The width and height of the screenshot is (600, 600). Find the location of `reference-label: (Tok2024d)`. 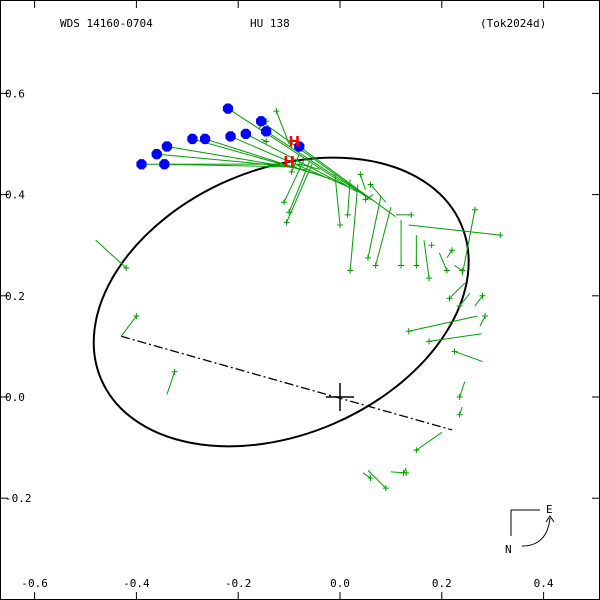

reference-label: (Tok2024d) is located at coordinates (513, 23).